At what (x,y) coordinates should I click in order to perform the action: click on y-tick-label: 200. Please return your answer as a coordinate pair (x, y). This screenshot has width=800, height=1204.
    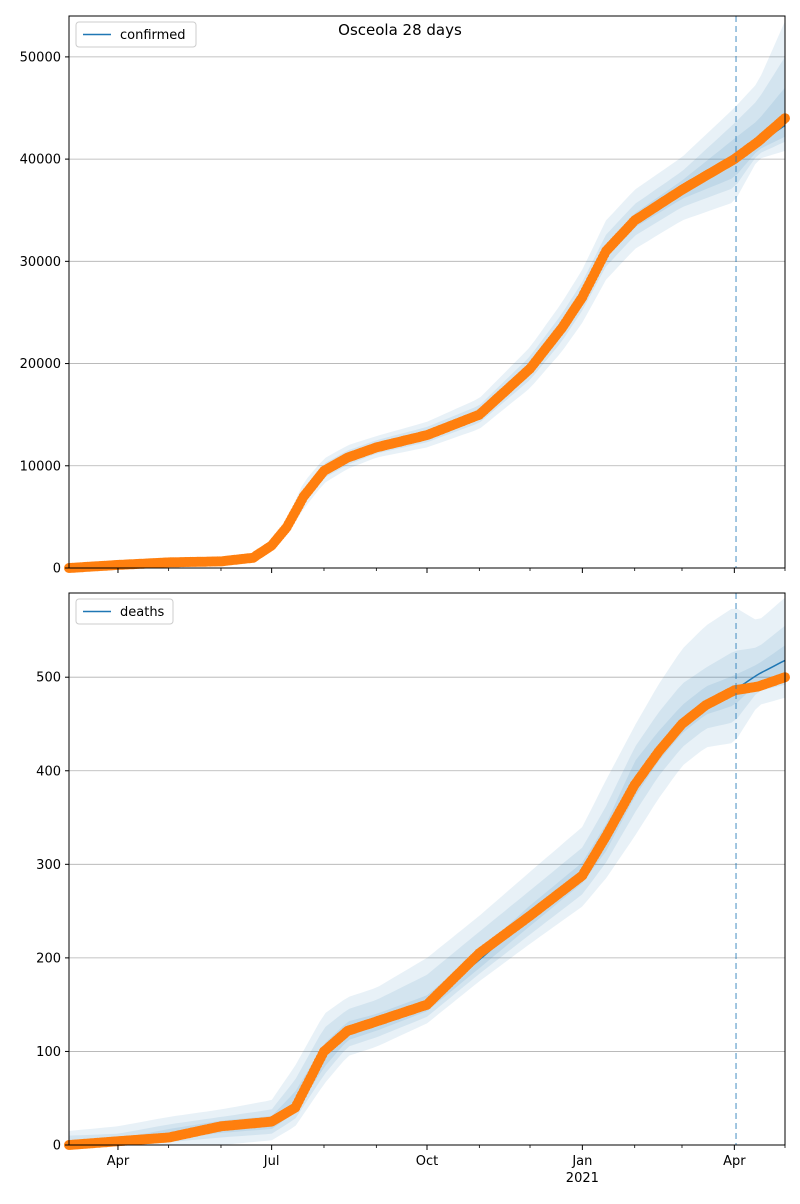
    Looking at the image, I should click on (48, 958).